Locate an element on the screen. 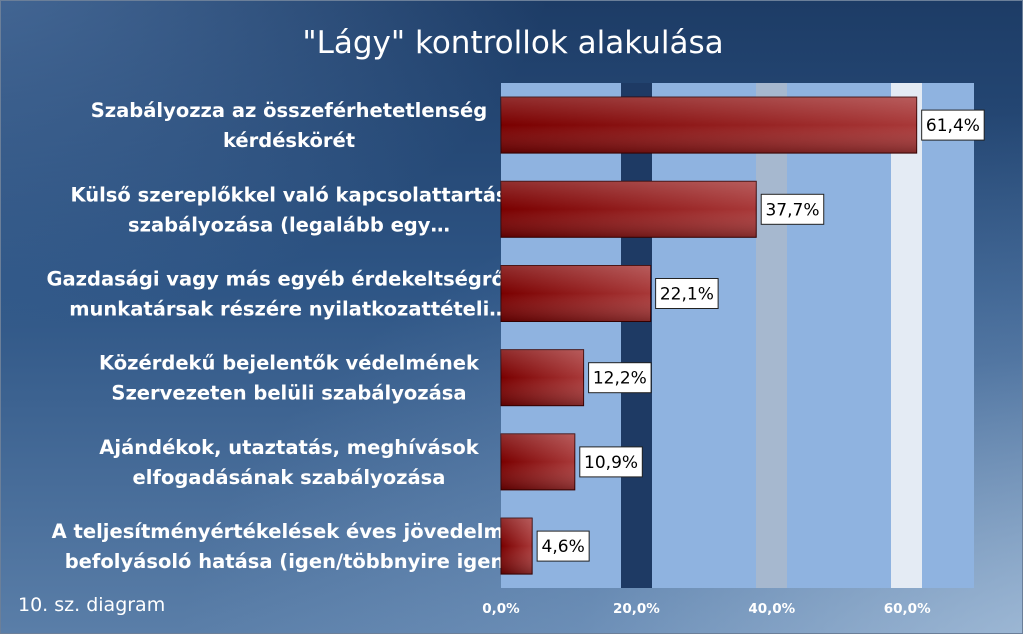  data-label-3: 22,1% is located at coordinates (687, 295).